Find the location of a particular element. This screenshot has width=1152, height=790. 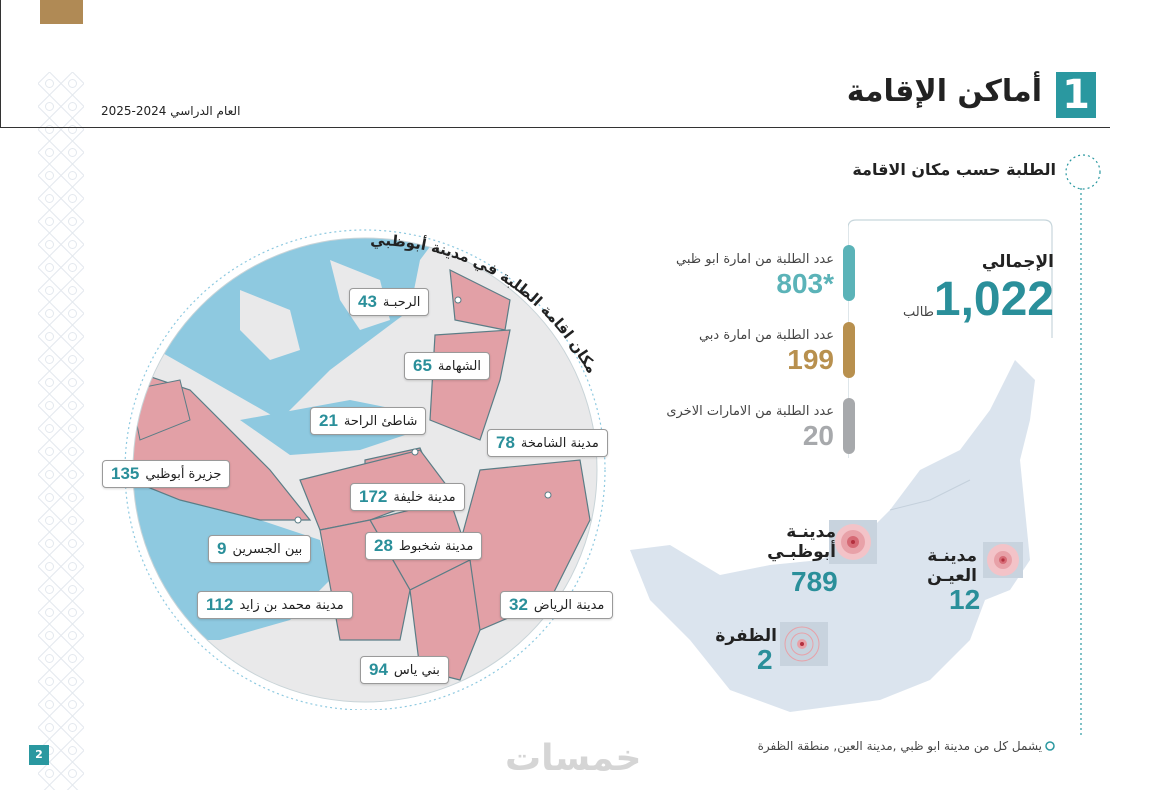

watermark-logo: خمسات is located at coordinates (573, 758).